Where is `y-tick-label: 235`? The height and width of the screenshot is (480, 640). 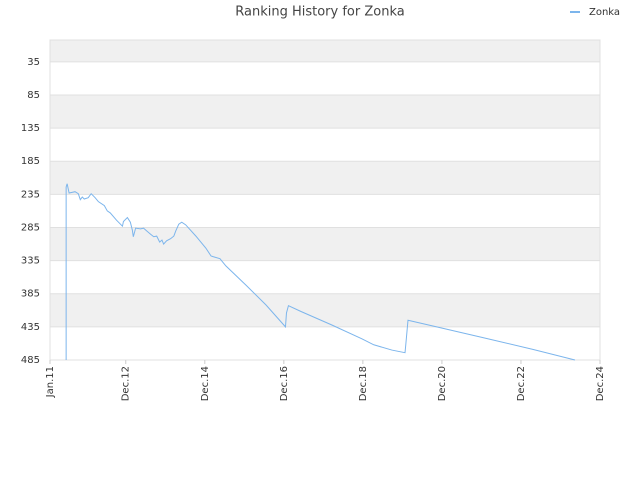 y-tick-label: 235 is located at coordinates (30, 194).